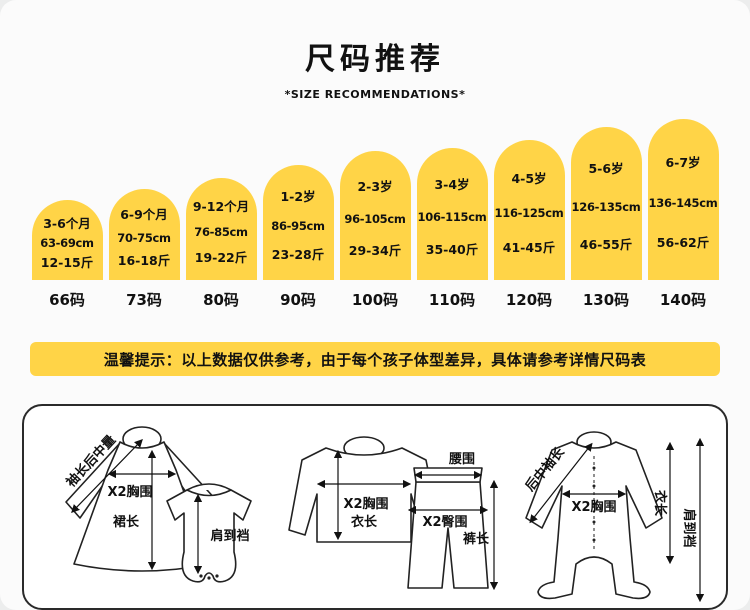 This screenshot has width=750, height=610. I want to click on bodysuit-collar, so click(209, 487).